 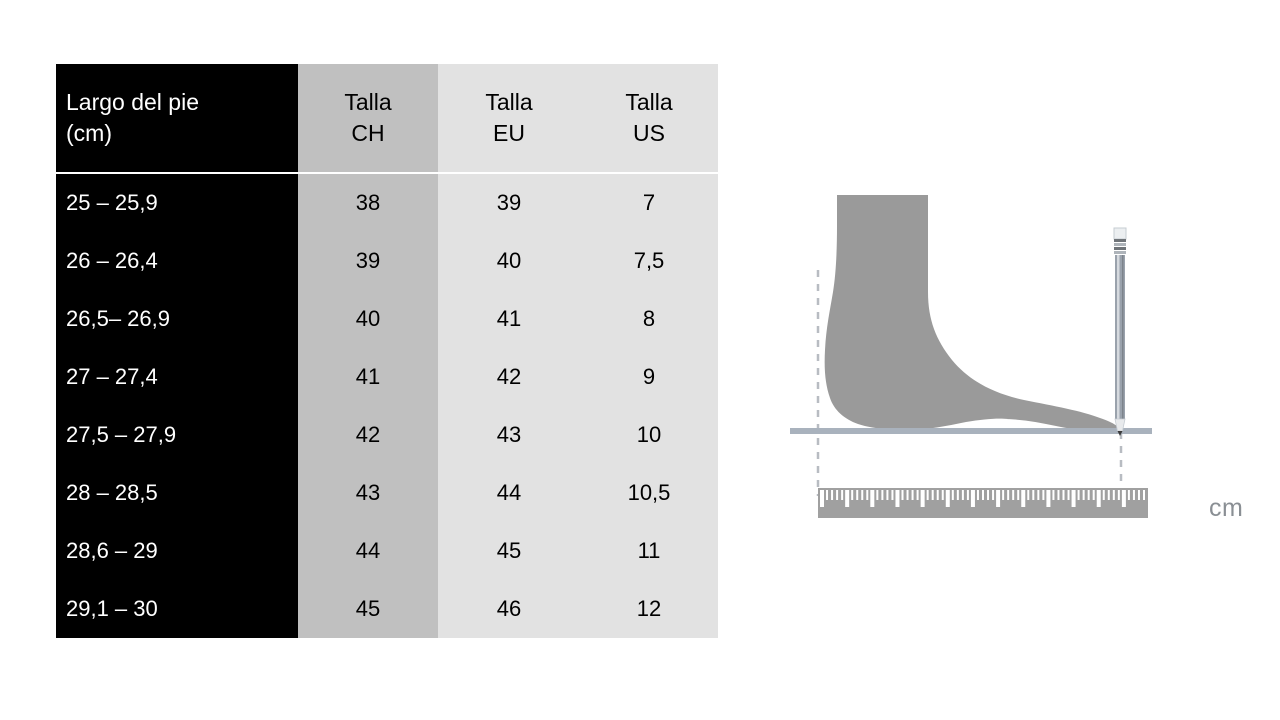 I want to click on column-header-foot-length: Largo del pie (cm), so click(x=177, y=118).